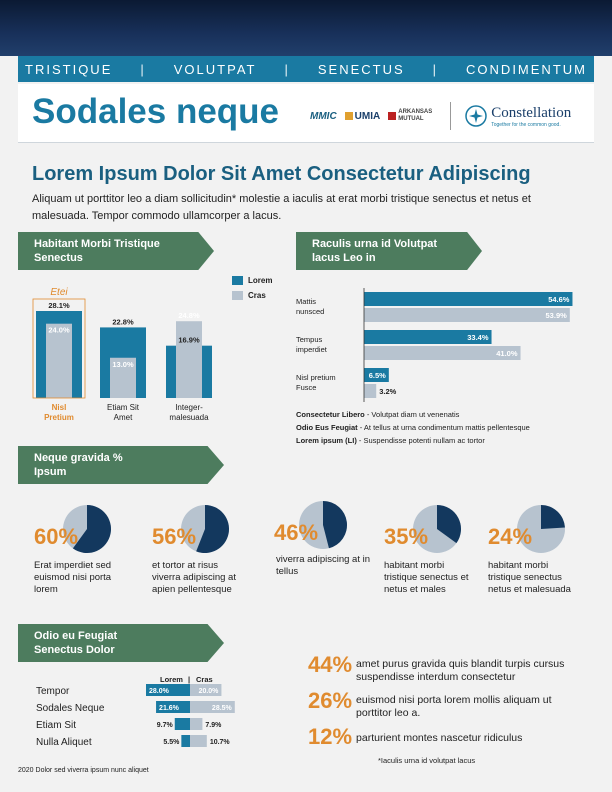 The image size is (612, 792). What do you see at coordinates (478, 337) in the screenshot?
I see `hbar-label-lorem: 33.4%` at bounding box center [478, 337].